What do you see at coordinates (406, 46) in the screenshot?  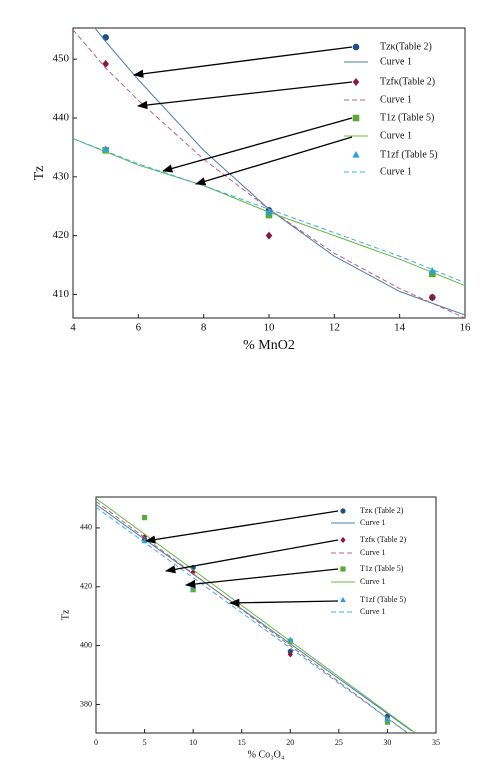 I see `legend-label: Tzκ(Table 2)` at bounding box center [406, 46].